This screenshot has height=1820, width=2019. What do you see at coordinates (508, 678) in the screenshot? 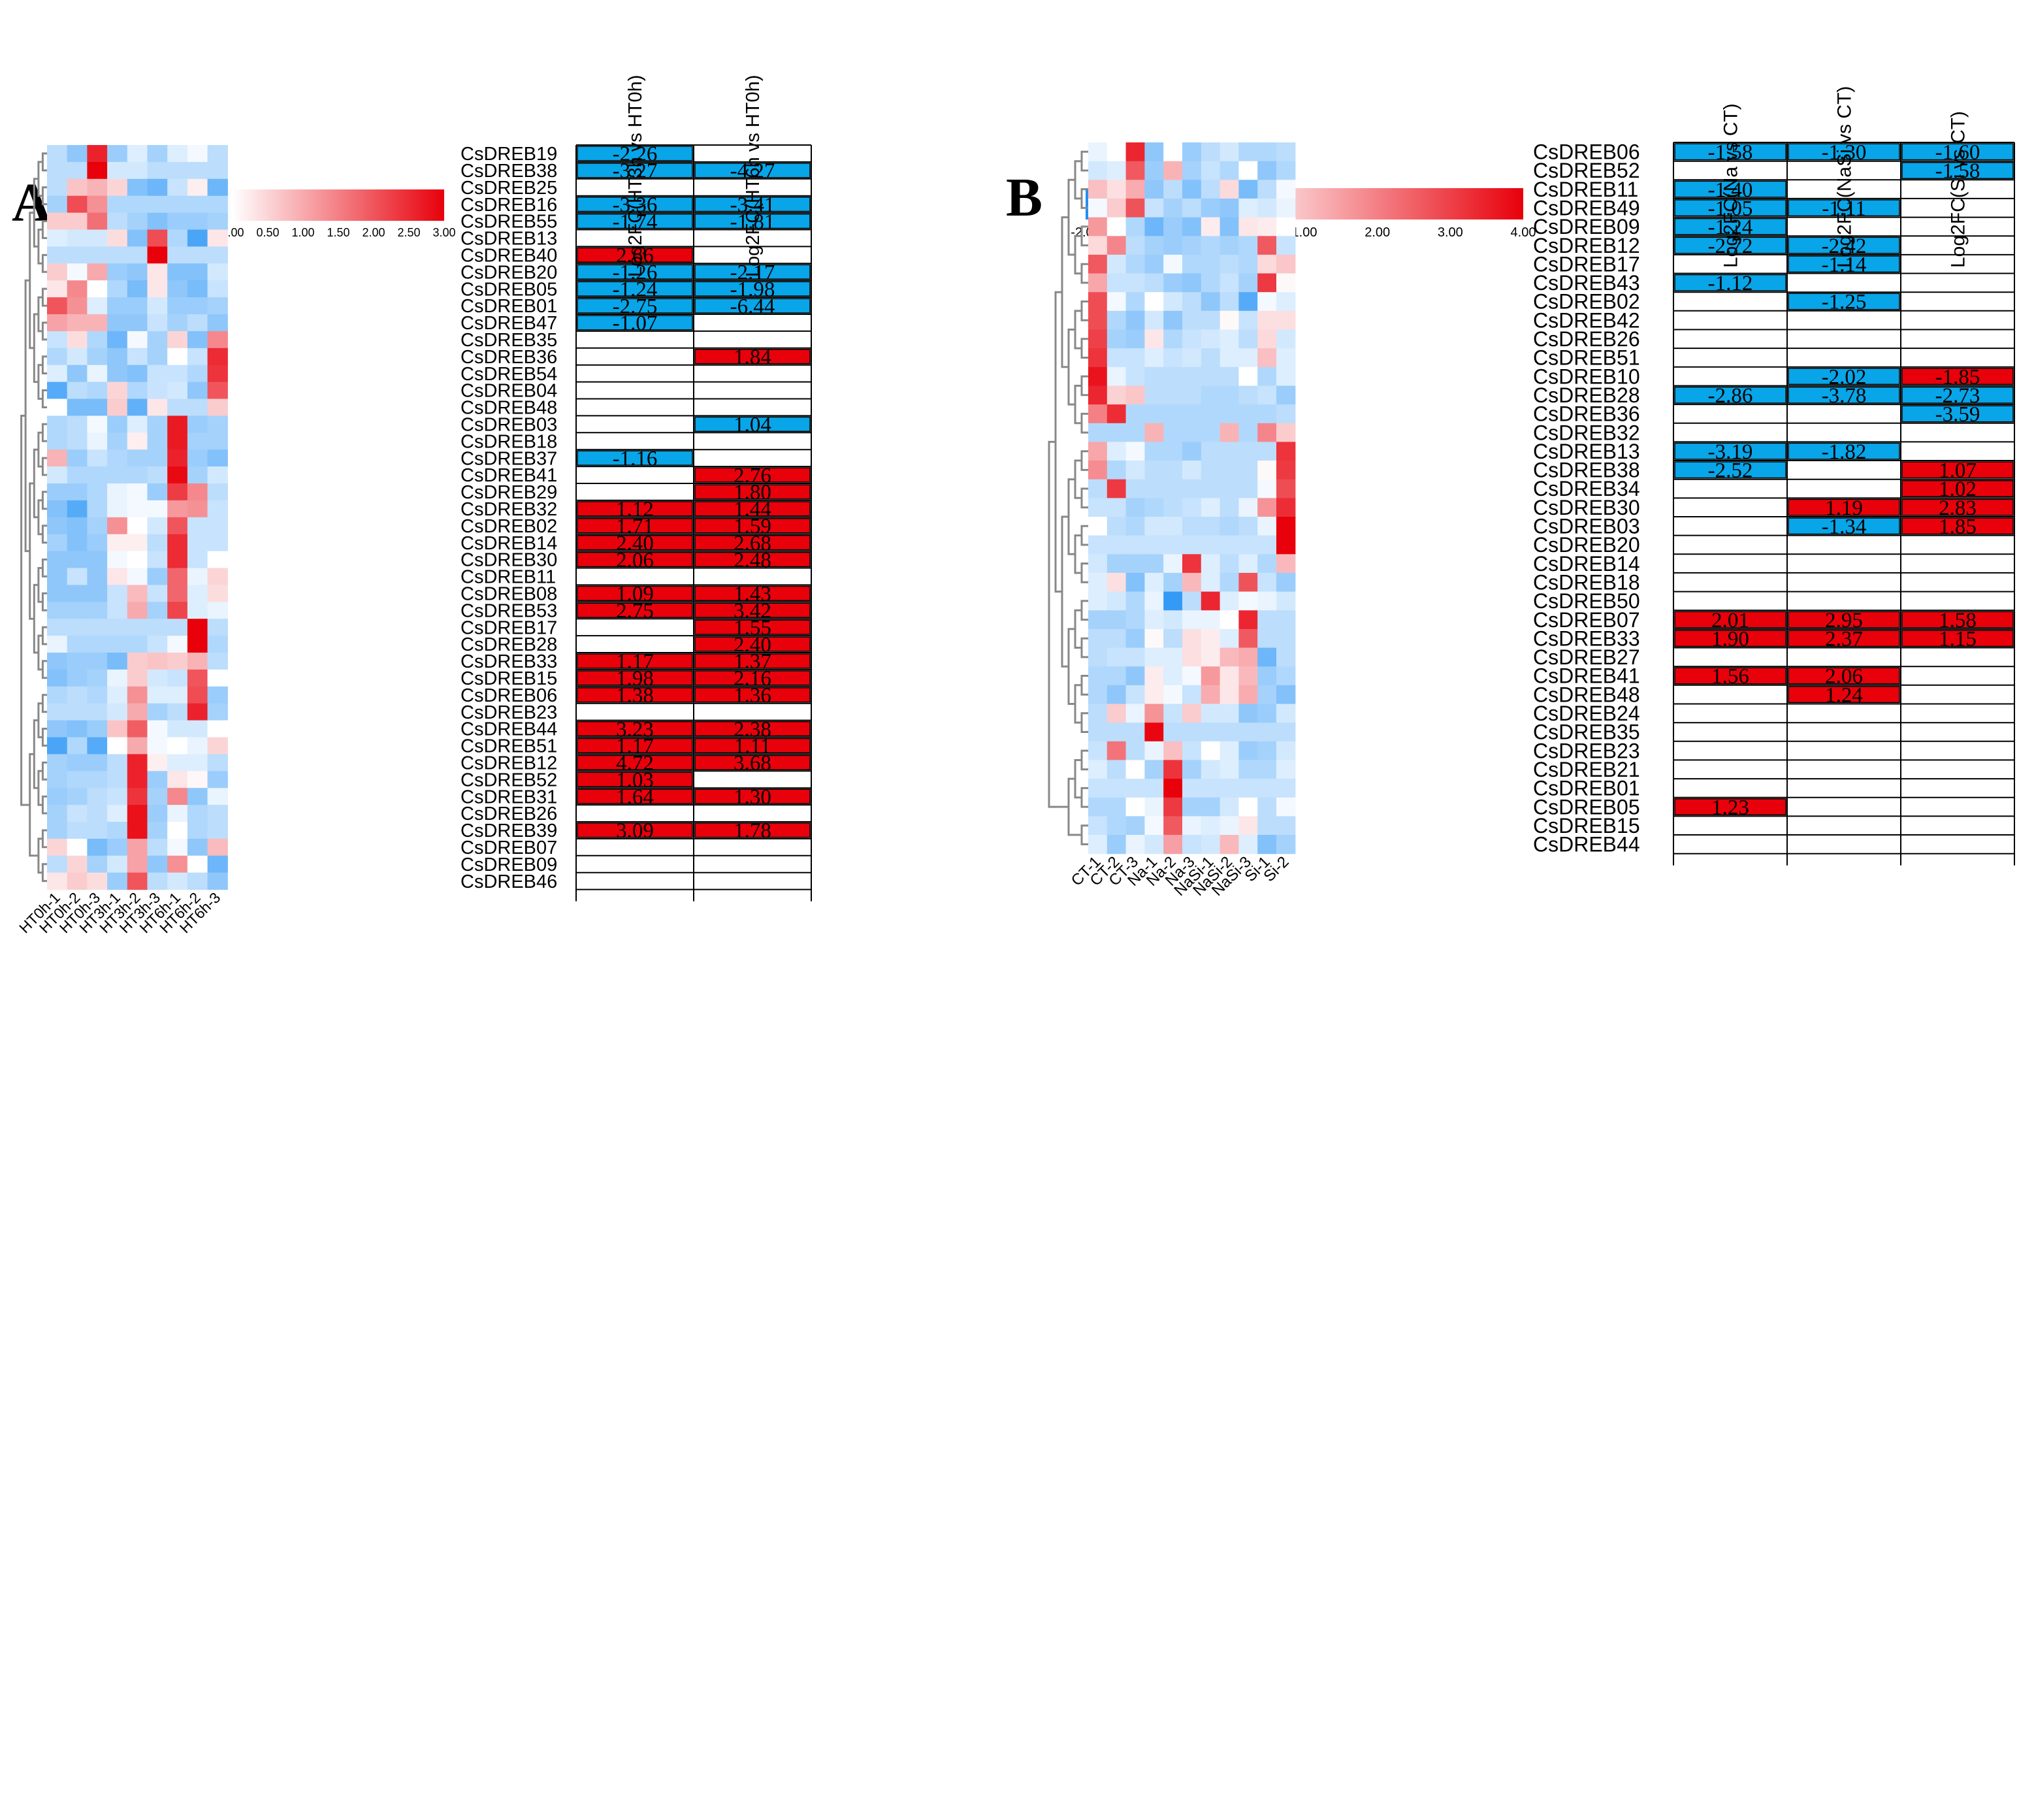
I see `gene-label: CsDREB15` at bounding box center [508, 678].